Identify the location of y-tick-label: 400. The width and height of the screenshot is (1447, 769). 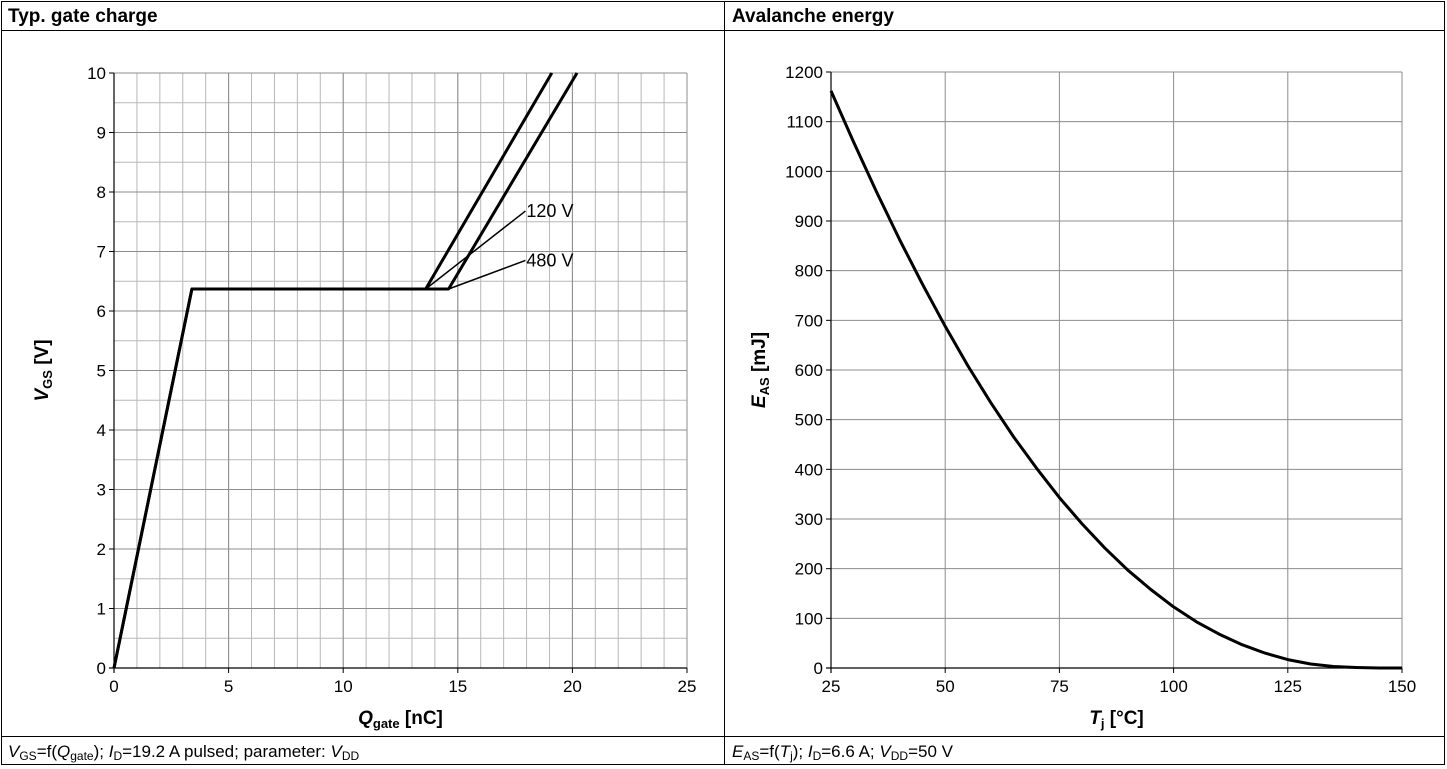
(809, 469).